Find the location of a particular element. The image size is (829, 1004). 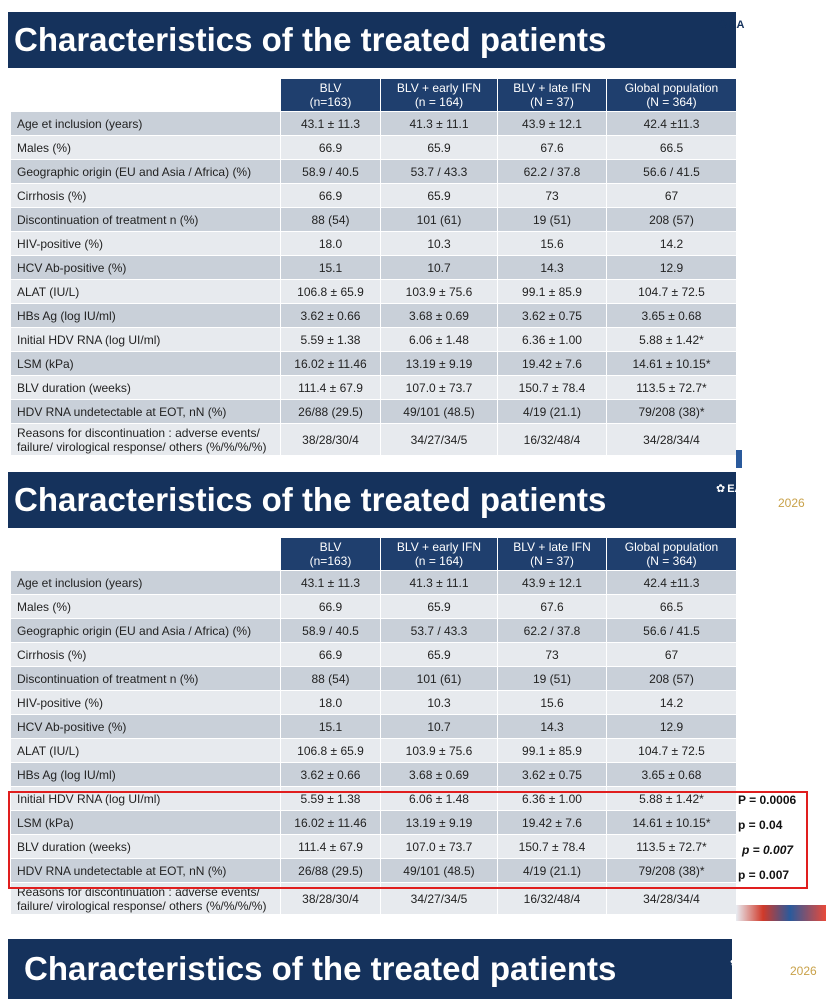

cell-value: 88 (54) is located at coordinates (330, 219).